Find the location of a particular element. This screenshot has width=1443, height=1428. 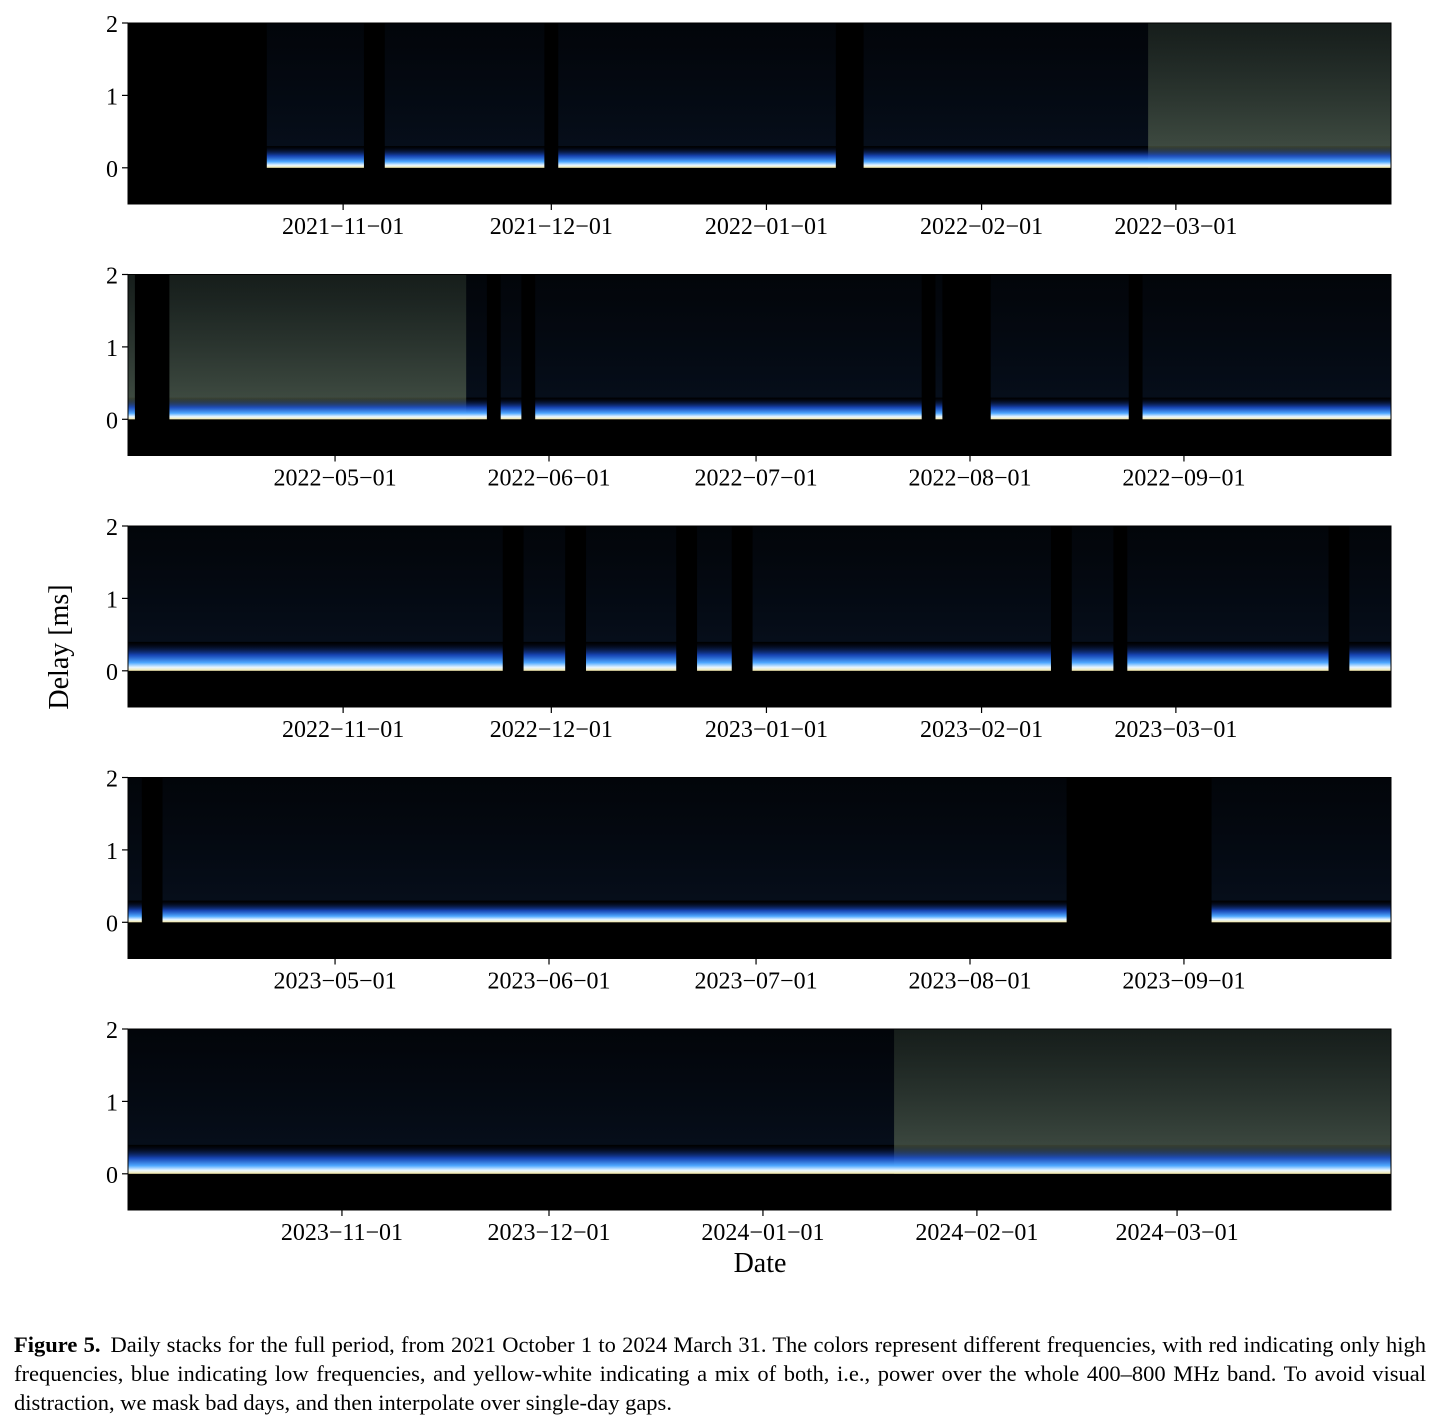

x-tick-label: 2022−01−01 is located at coordinates (766, 227).